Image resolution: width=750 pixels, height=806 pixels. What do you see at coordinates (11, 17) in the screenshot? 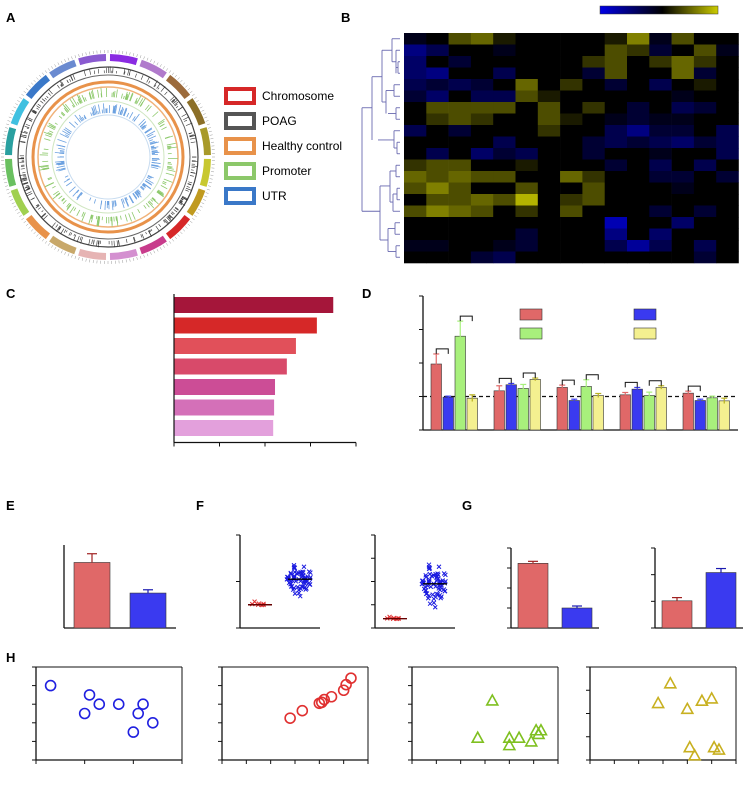
I see `panel-letter-a: A` at bounding box center [11, 17].